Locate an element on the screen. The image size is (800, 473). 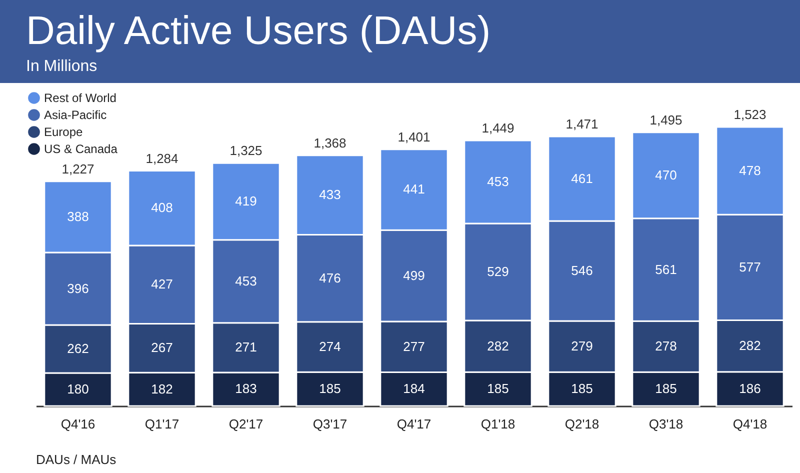
data-label: 478 is located at coordinates (750, 170).